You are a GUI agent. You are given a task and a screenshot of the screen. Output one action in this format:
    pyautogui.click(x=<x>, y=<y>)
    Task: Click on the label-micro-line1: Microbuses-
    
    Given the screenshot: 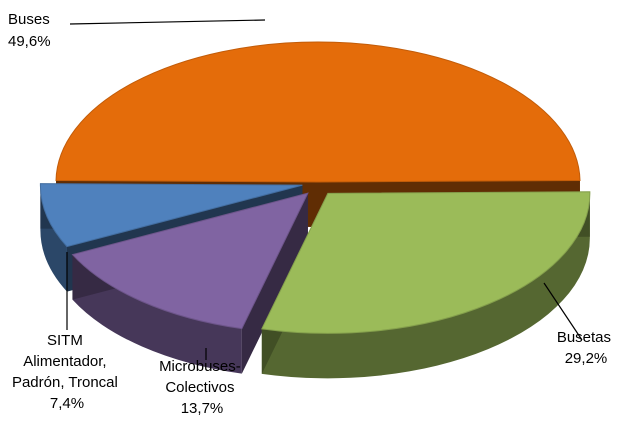 What is the action you would take?
    pyautogui.click(x=200, y=366)
    